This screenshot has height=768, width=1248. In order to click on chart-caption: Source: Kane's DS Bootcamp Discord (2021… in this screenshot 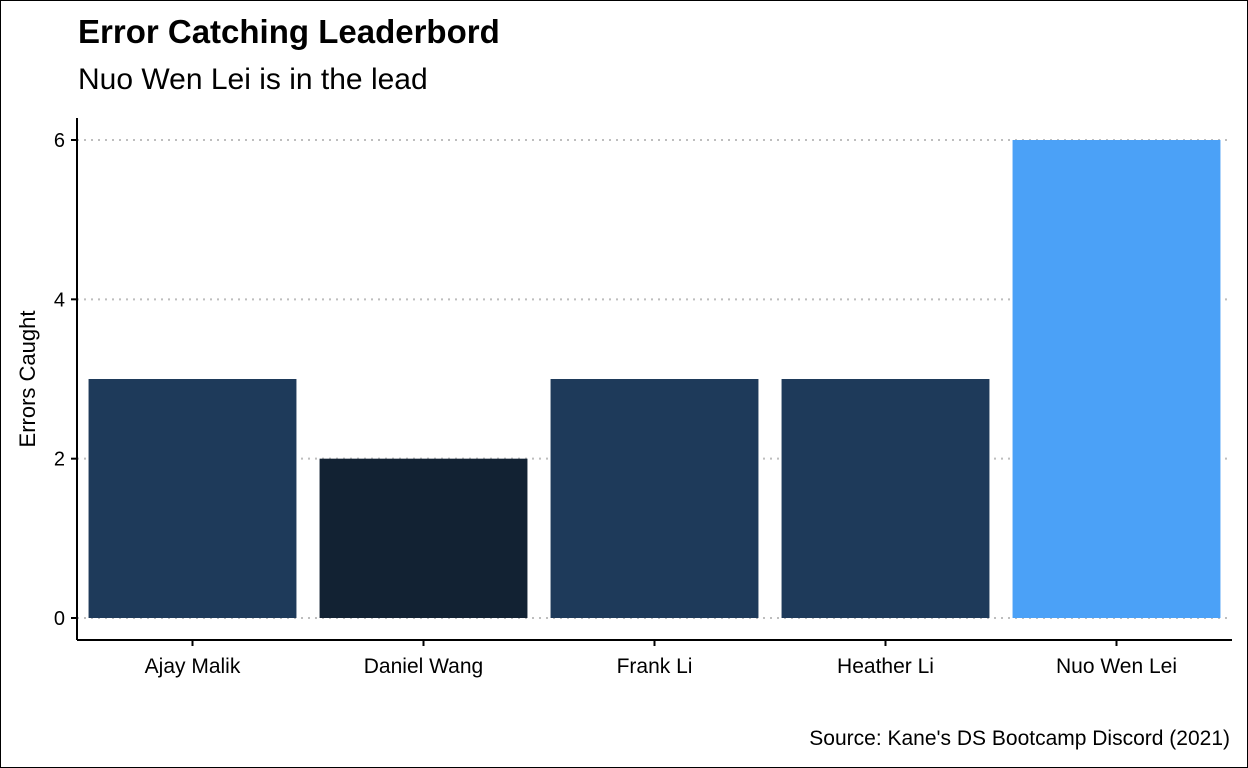, I will do `click(1019, 738)`.